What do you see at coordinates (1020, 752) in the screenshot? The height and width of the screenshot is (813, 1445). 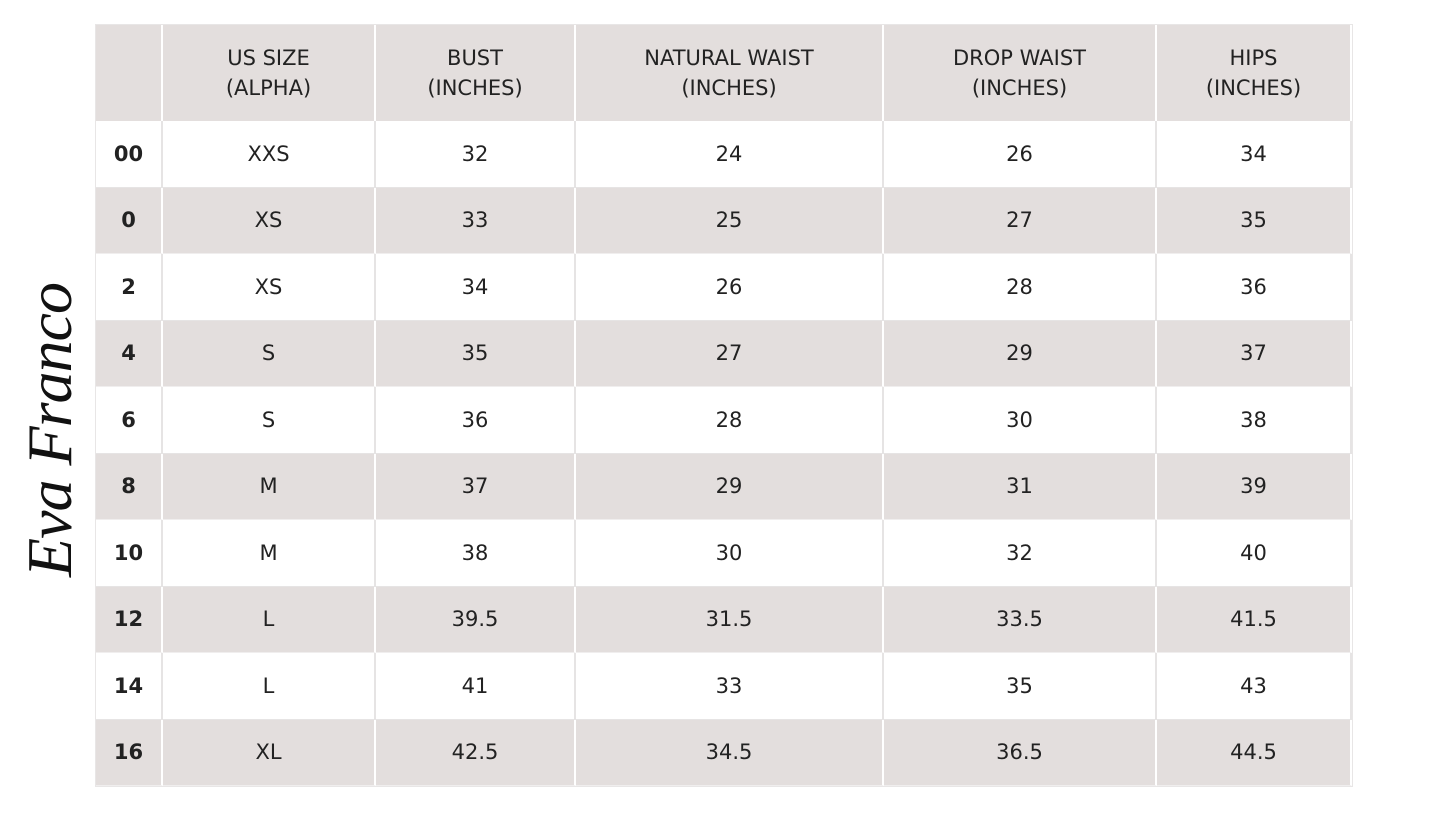 I see `table-cell: 36.5` at bounding box center [1020, 752].